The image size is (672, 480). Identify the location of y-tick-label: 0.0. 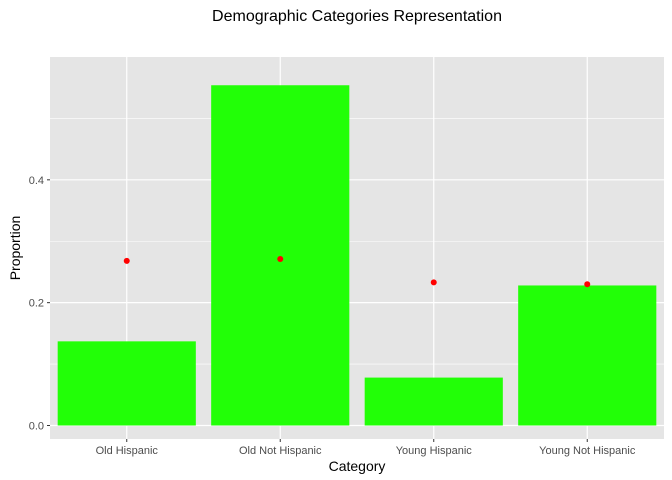
(36, 426).